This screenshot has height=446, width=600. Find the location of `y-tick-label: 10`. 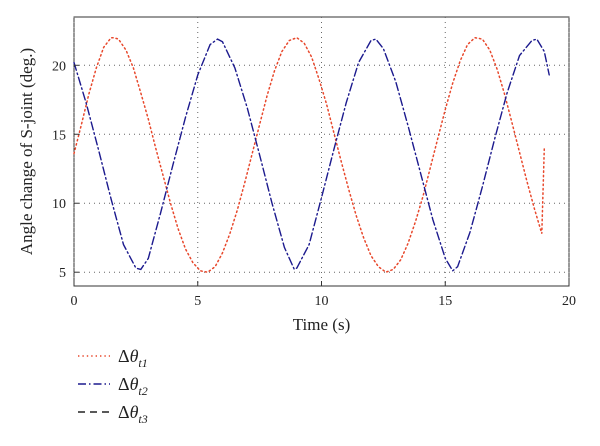

y-tick-label: 10 is located at coordinates (59, 204).